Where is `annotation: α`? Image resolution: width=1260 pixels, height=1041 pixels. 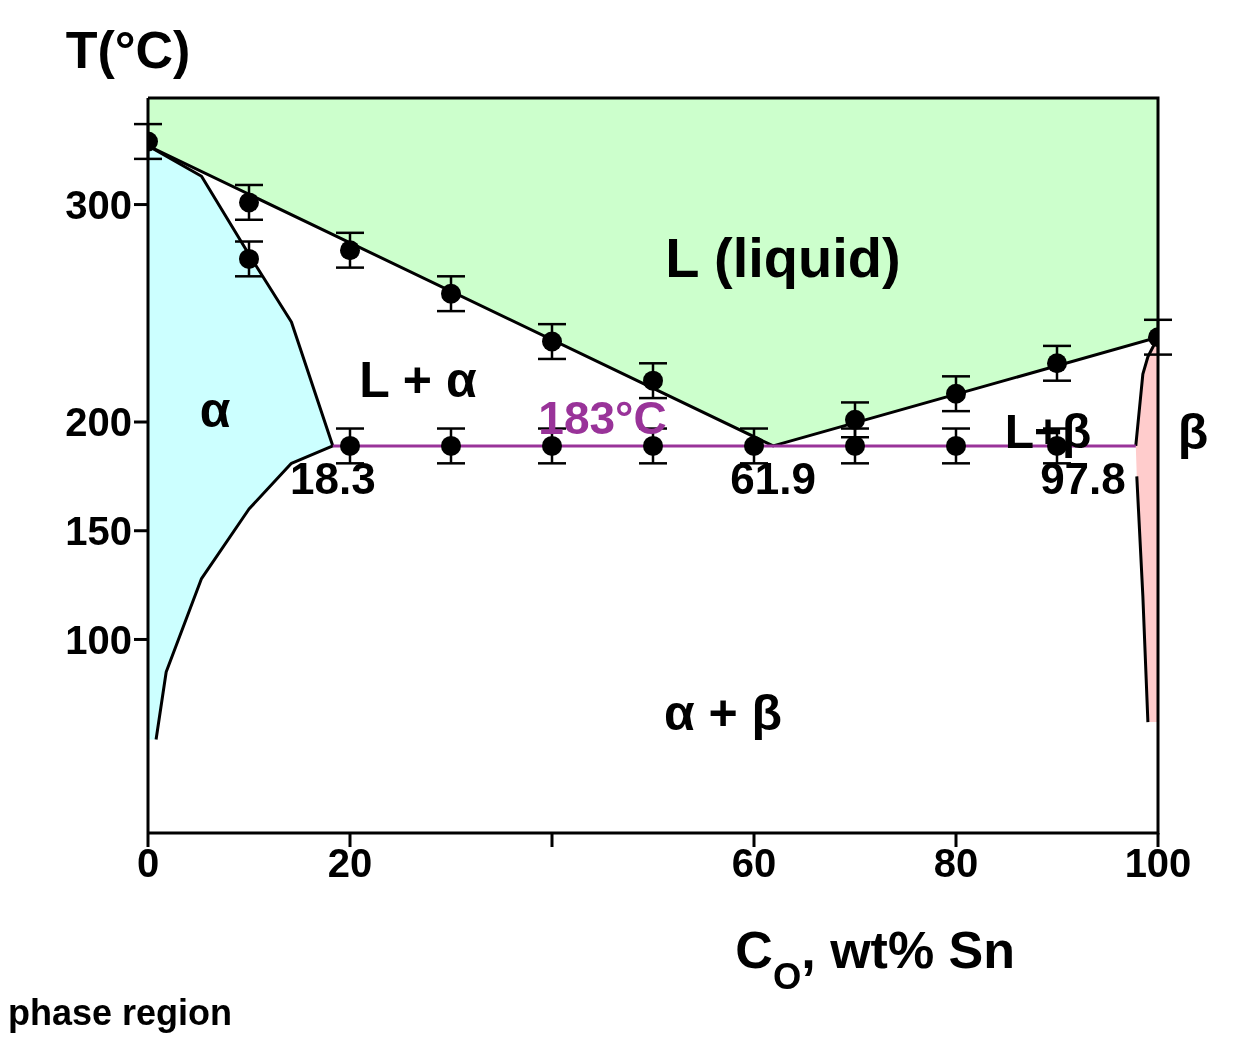
annotation: α is located at coordinates (215, 409).